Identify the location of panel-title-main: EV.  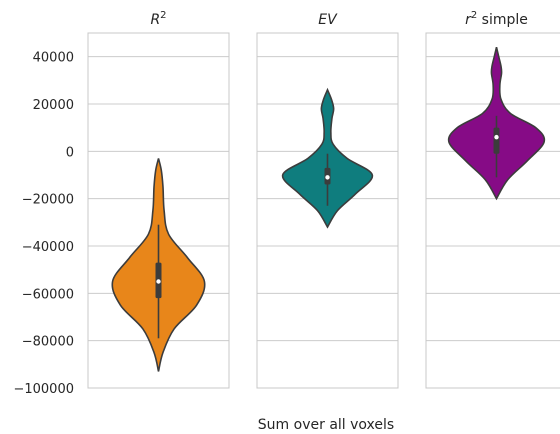
(328, 20).